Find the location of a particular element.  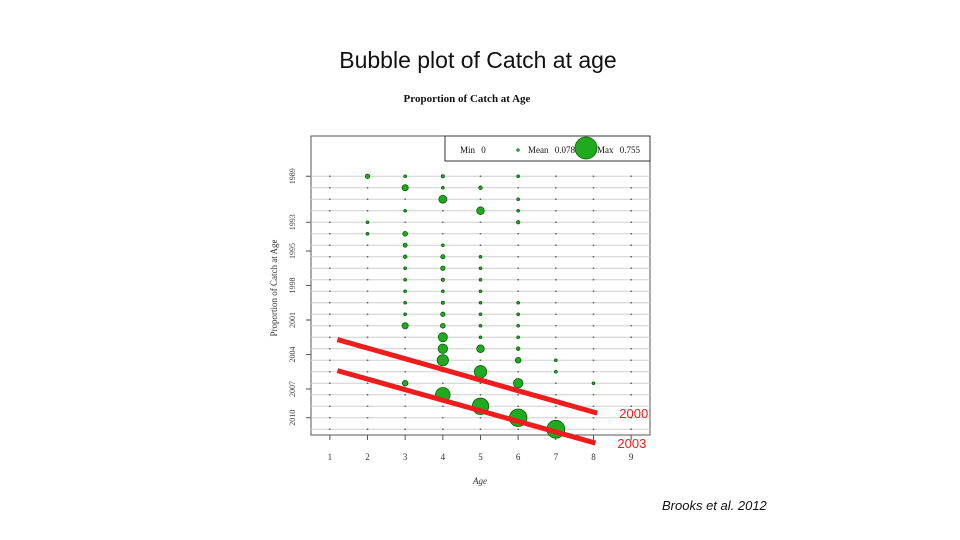

legend: Min 0 Mean 0.078 Max 0.755 is located at coordinates (547, 148).